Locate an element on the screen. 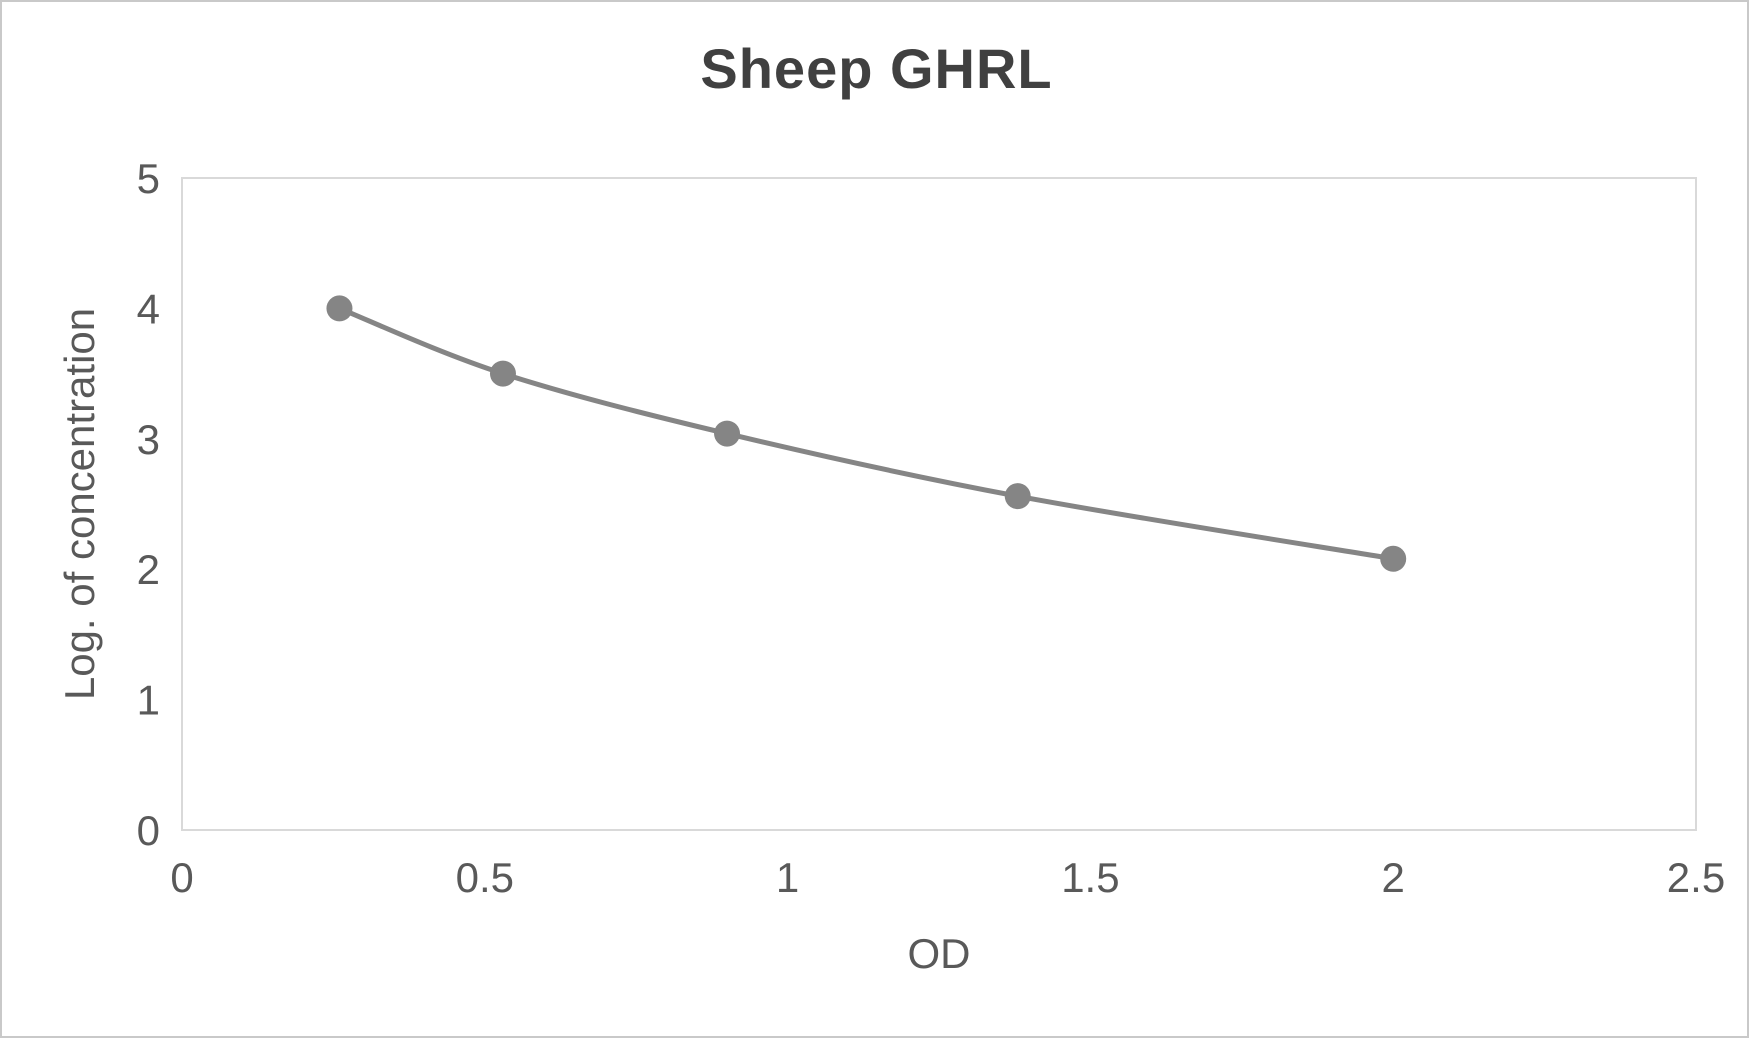 This screenshot has width=1749, height=1038. x-tick-label: 1 is located at coordinates (787, 877).